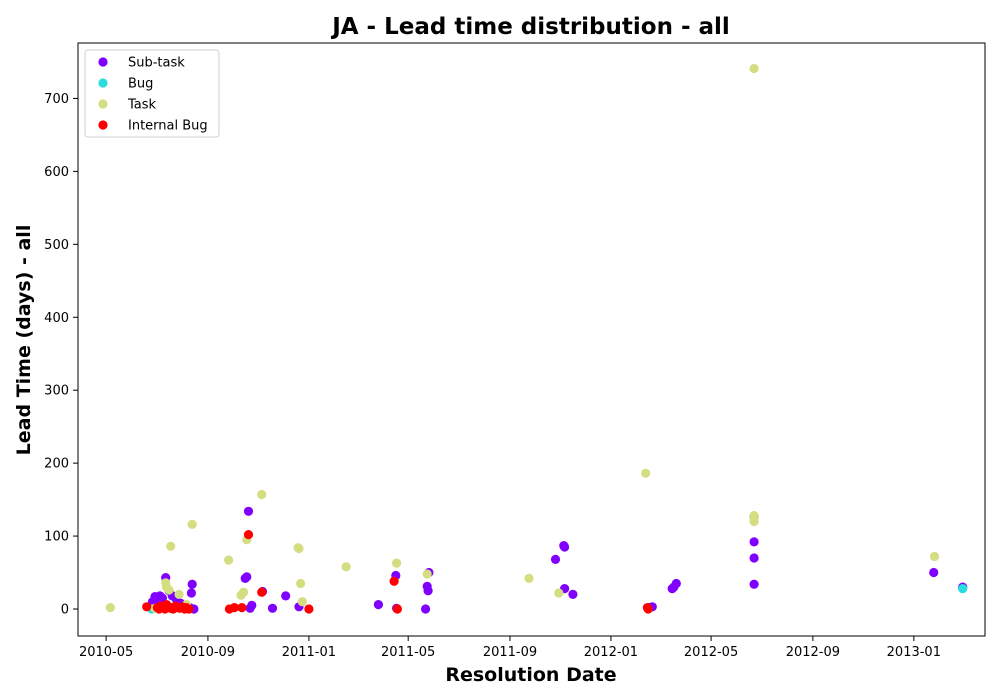 This screenshot has width=1000, height=700. I want to click on y-axis: 0 100 200 300 400 500 600 700, so click(61, 355).